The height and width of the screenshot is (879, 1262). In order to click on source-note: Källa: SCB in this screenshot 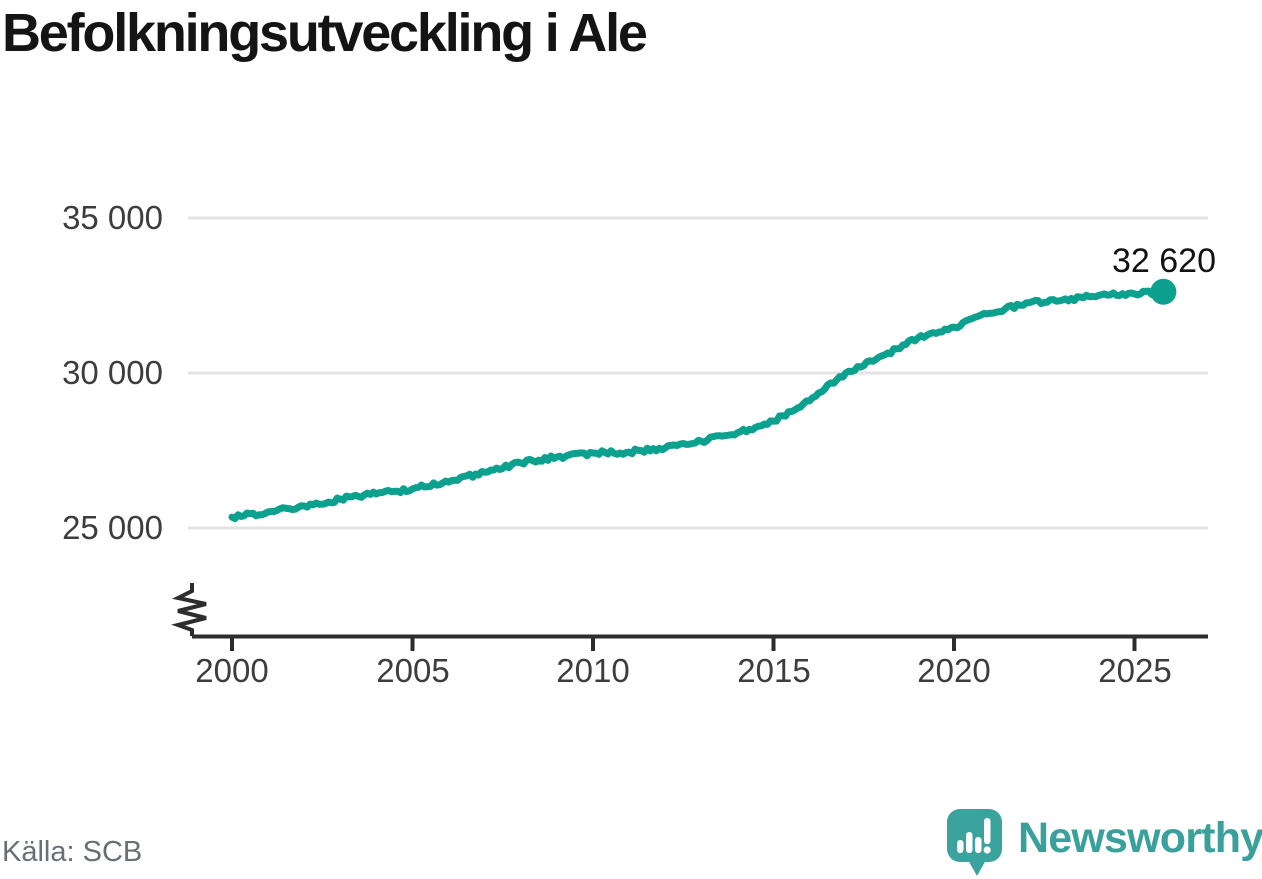, I will do `click(72, 852)`.